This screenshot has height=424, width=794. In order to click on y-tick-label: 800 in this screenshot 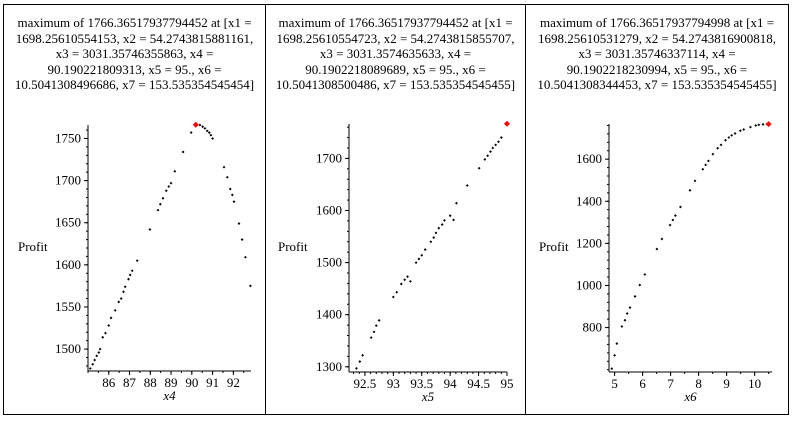, I will do `click(593, 327)`.